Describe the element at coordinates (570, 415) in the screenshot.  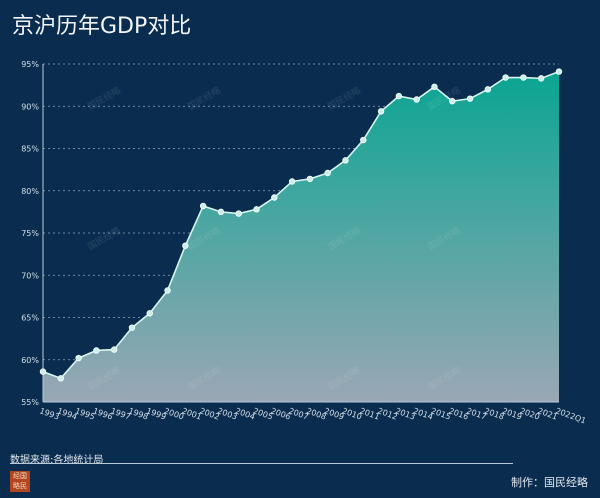
I see `x-tick-label: 2022Q1` at that location.